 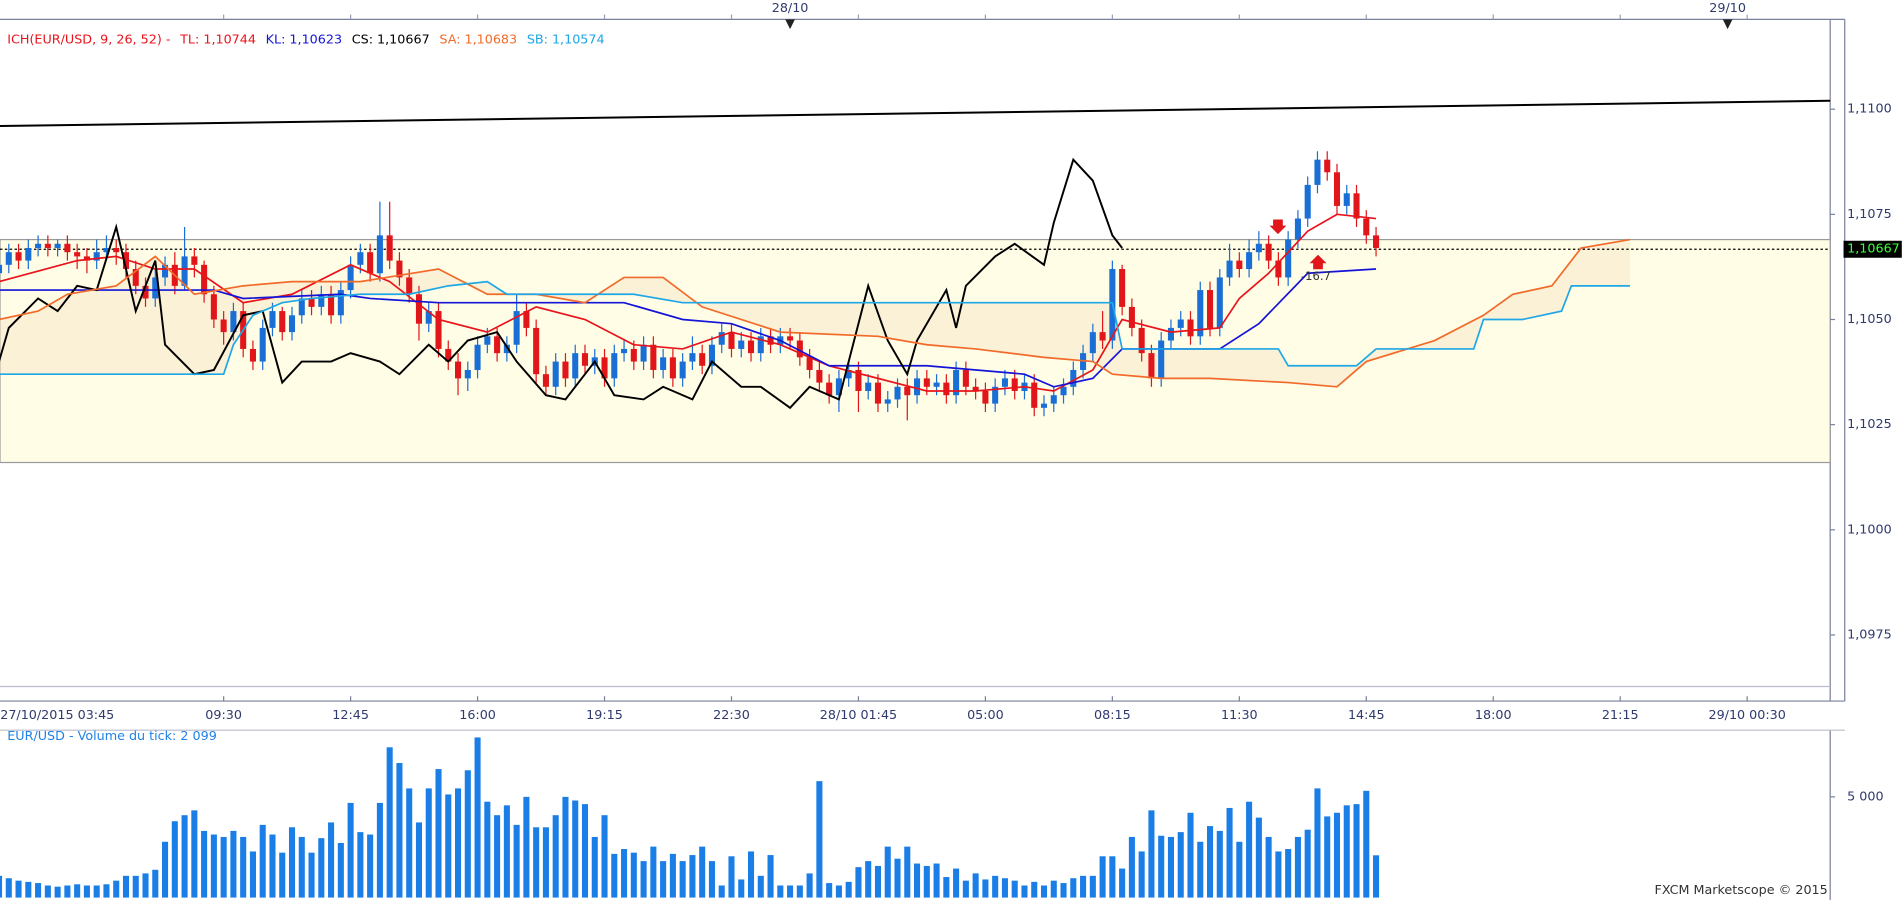 What do you see at coordinates (1366, 715) in the screenshot?
I see `x-tick-label: 14:45` at bounding box center [1366, 715].